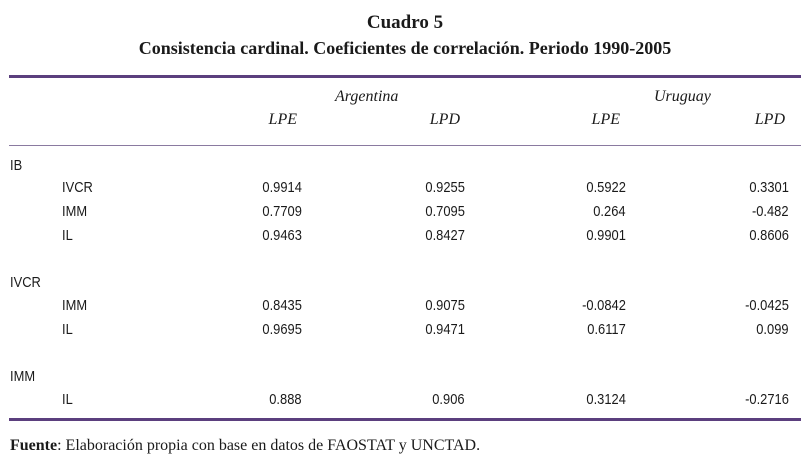 This screenshot has width=810, height=460. What do you see at coordinates (767, 305) in the screenshot?
I see `cell-value: -0.0425` at bounding box center [767, 305].